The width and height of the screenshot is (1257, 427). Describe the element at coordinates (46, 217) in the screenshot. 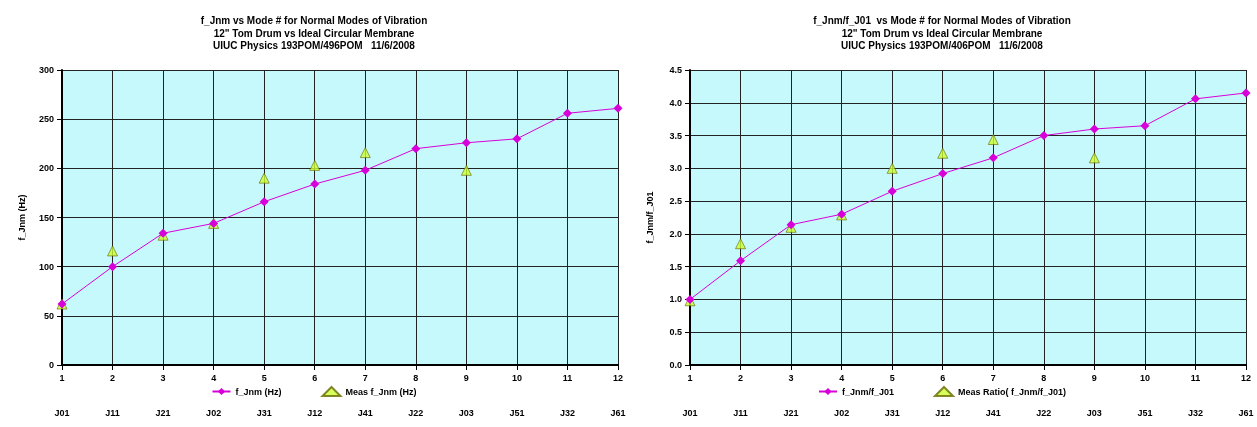

I see `y-tick-label: 150` at that location.